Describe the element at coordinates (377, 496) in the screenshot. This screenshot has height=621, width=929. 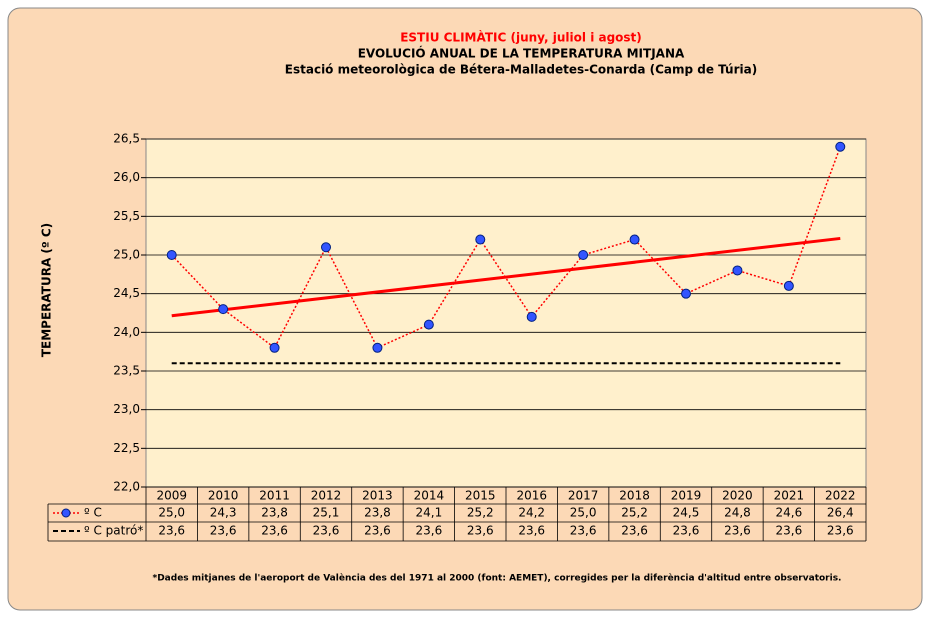
I see `x-tick-label: 2013` at that location.